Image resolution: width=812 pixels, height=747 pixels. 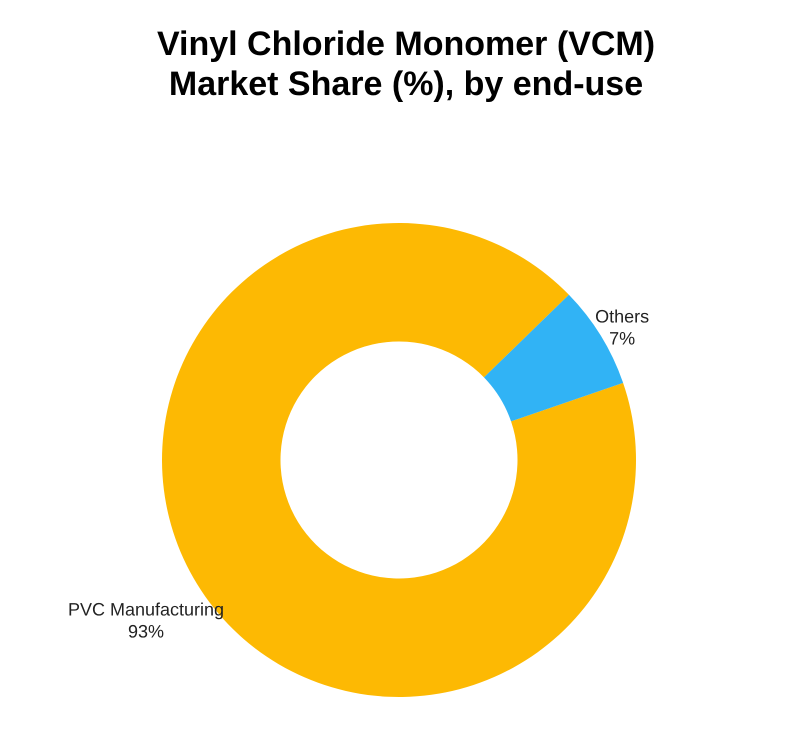 I want to click on data-label: 93%, so click(x=146, y=632).